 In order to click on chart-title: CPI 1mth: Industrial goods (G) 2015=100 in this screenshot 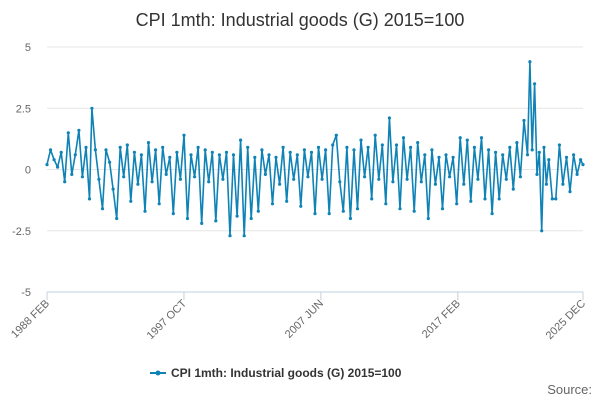, I will do `click(300, 20)`.